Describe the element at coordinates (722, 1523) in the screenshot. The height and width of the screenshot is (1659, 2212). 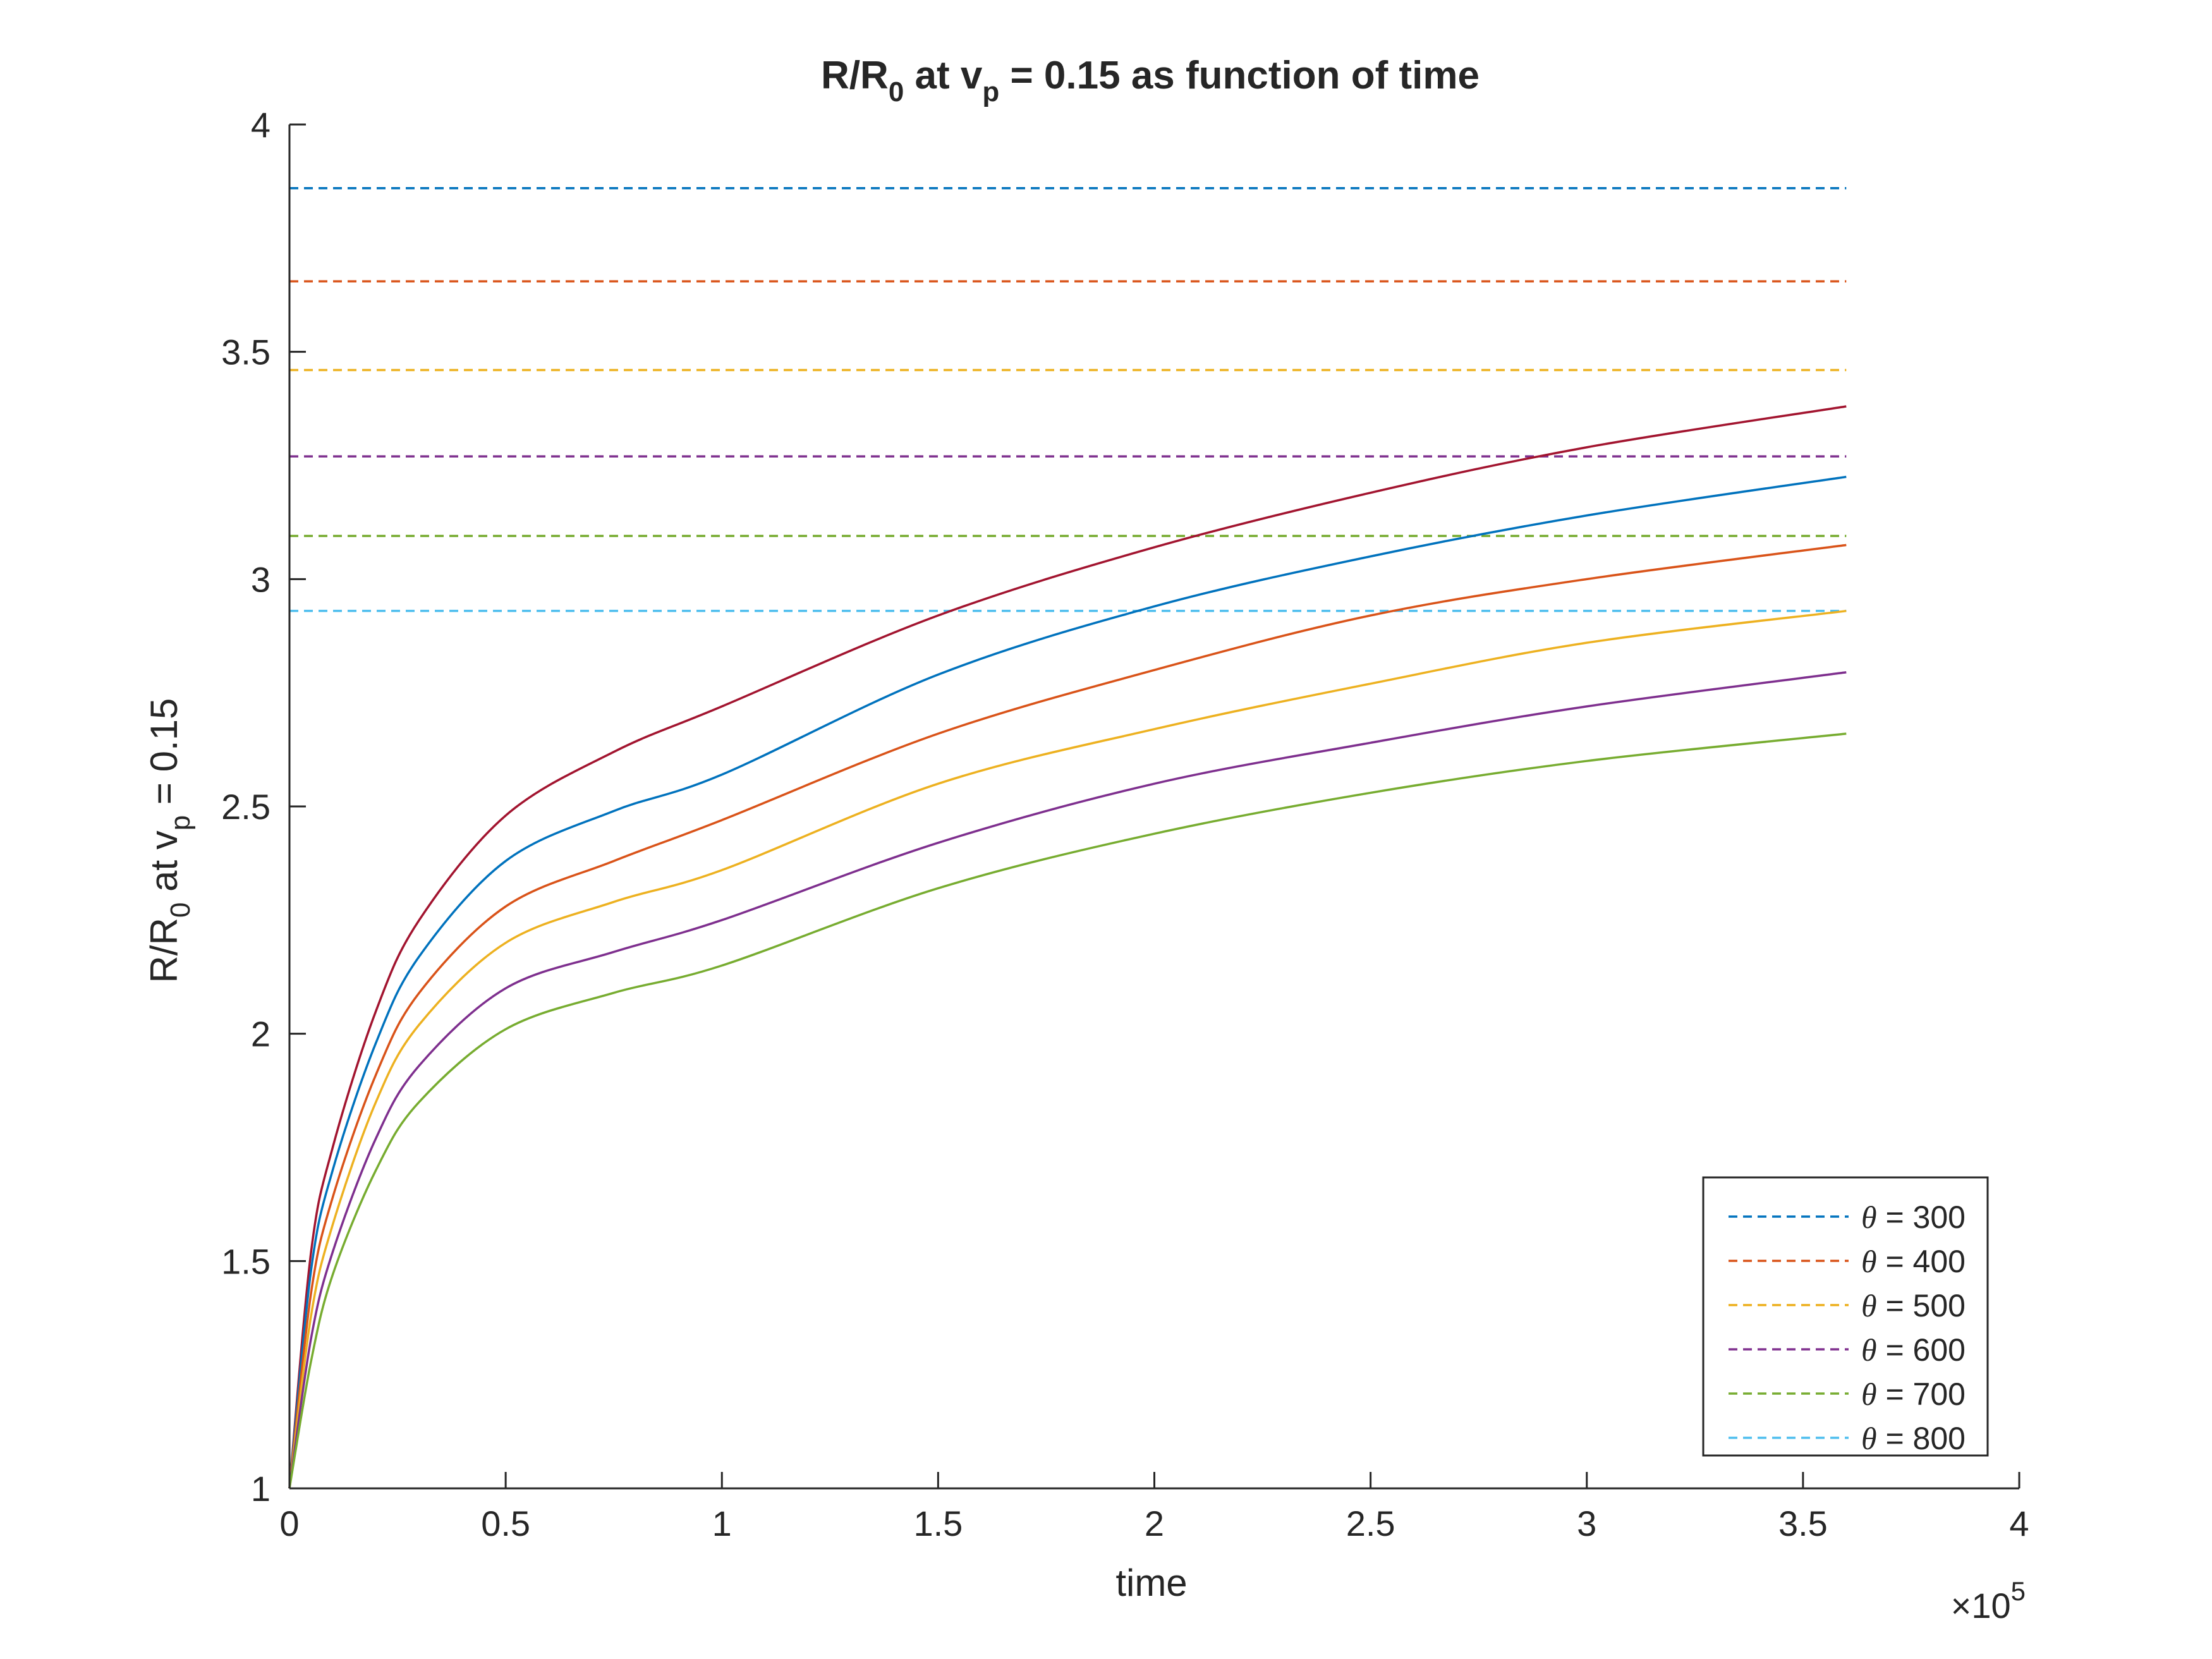
I see `x-tick-label: 1` at that location.